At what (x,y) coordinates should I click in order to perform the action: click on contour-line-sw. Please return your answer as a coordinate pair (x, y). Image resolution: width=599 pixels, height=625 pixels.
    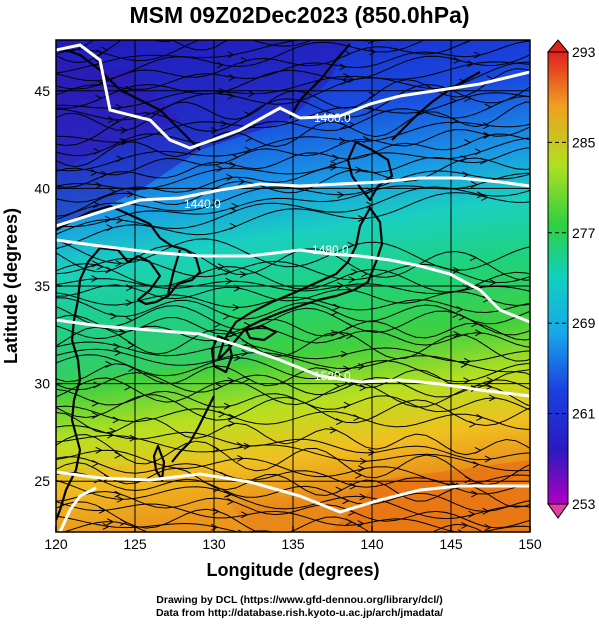
    Looking at the image, I should click on (77, 509).